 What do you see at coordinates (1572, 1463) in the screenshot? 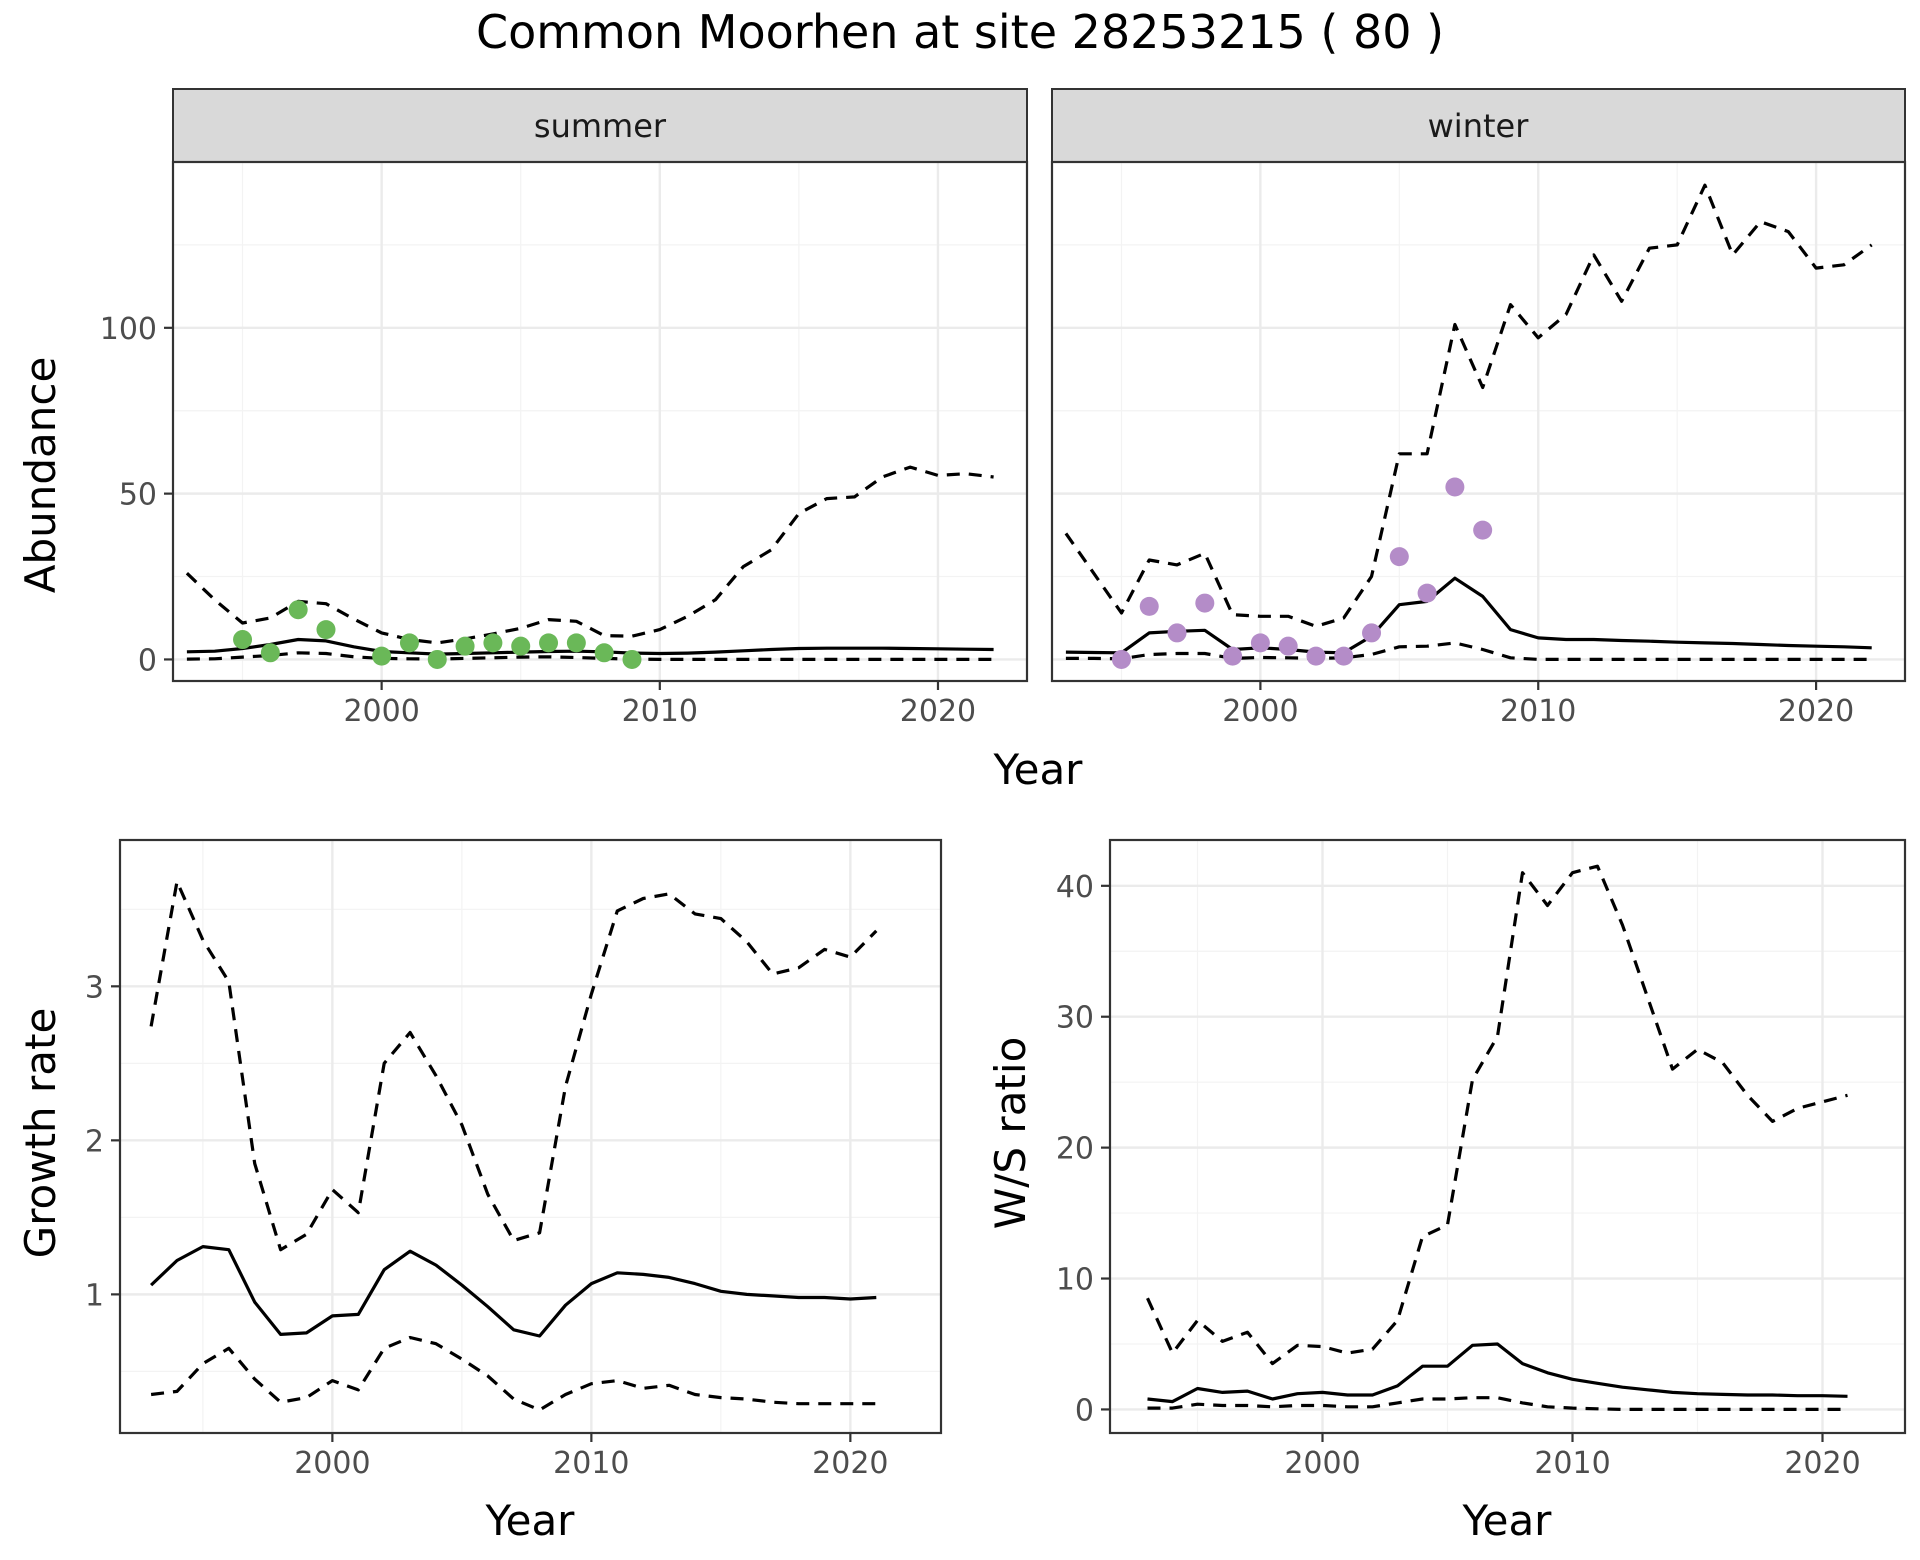
I see `ws-ratio-x-tick-label: 2010` at bounding box center [1572, 1463].